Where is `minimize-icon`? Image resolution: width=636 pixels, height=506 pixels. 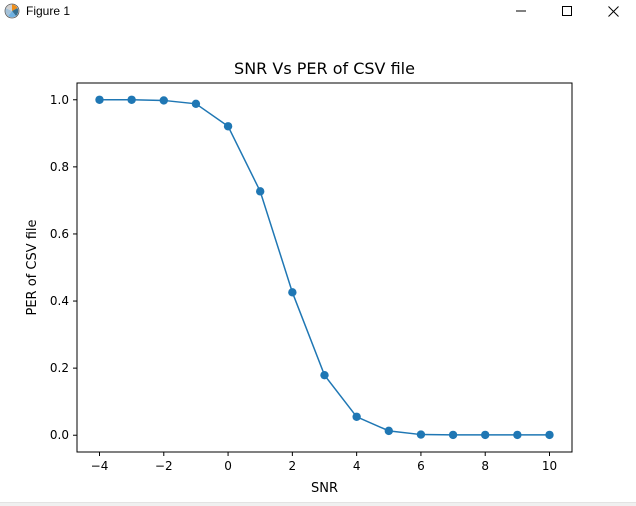 minimize-icon is located at coordinates (521, 11).